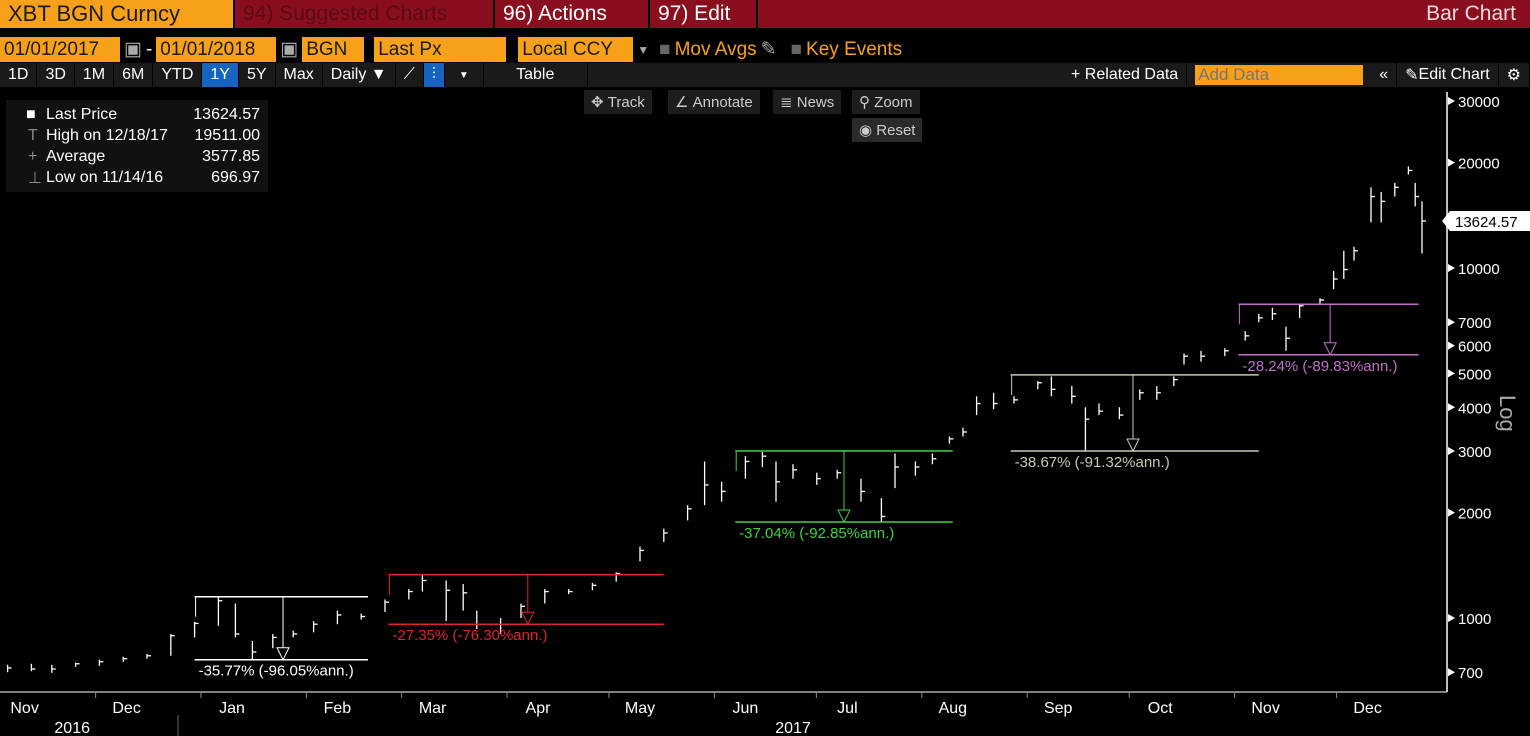  I want to click on zoom-label: Zoom, so click(893, 102).